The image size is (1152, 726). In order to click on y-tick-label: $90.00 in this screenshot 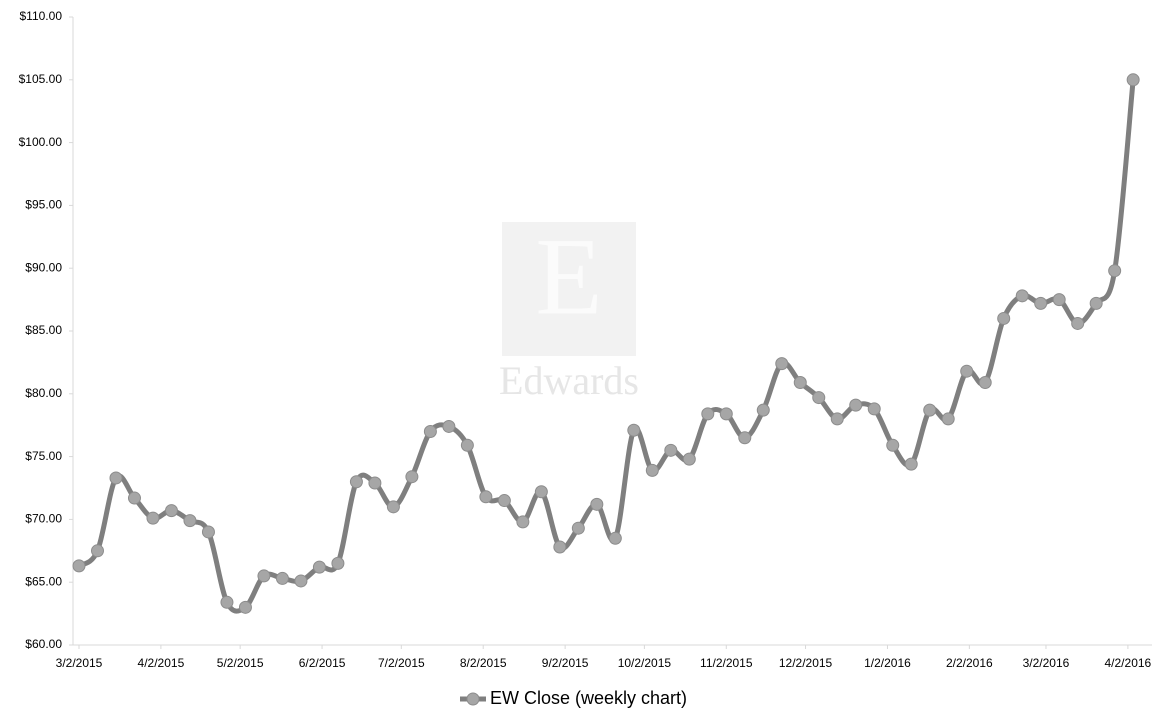, I will do `click(43, 267)`.